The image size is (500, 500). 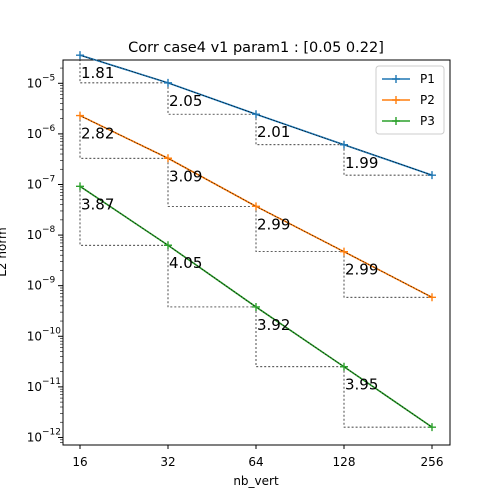 I want to click on y-tick-exponent--12: −12, so click(x=51, y=432).